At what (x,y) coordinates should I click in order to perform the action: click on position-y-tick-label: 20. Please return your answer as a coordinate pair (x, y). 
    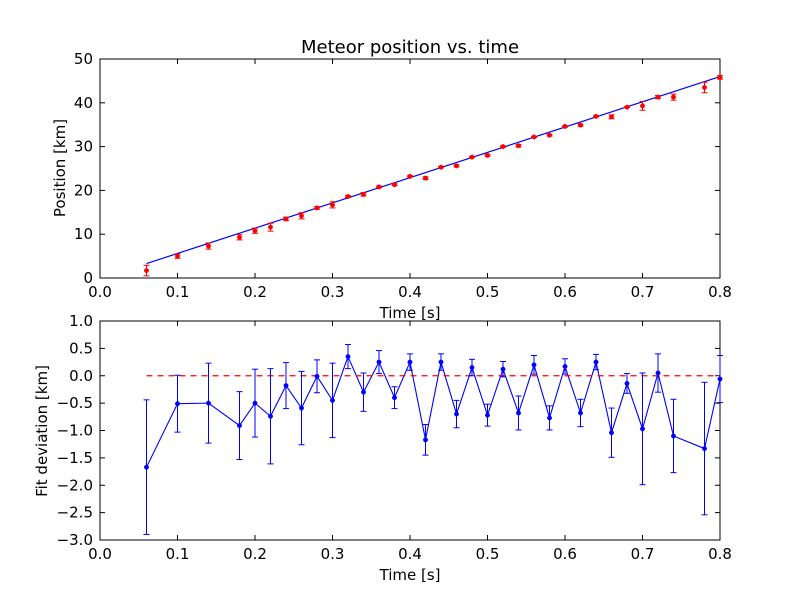
    Looking at the image, I should click on (83, 190).